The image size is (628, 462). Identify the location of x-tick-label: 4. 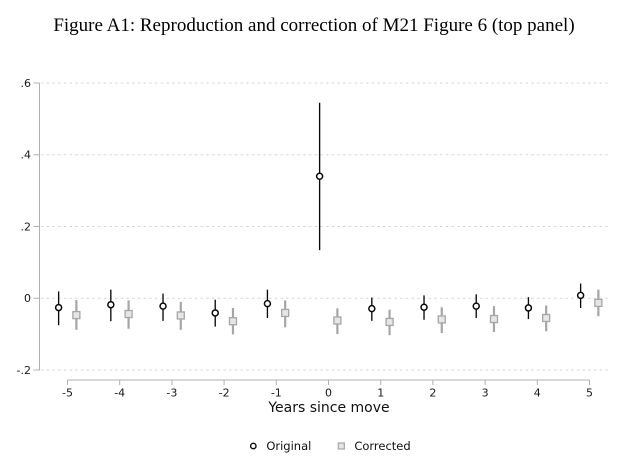
(537, 393).